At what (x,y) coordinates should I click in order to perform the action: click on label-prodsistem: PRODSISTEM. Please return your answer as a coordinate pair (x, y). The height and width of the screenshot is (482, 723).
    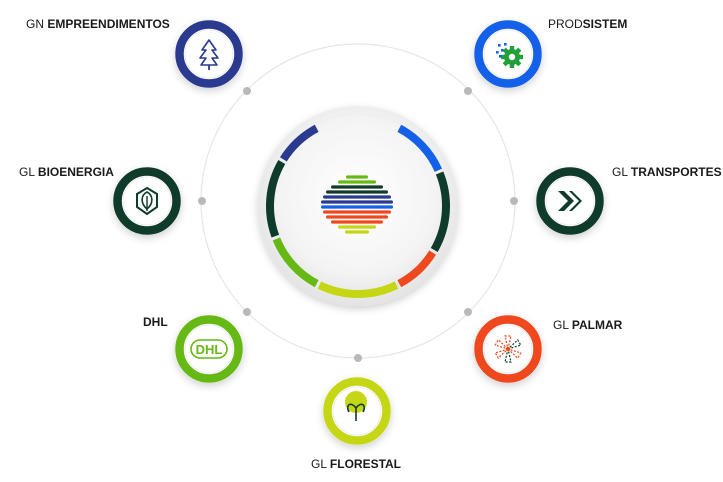
    Looking at the image, I should click on (587, 24).